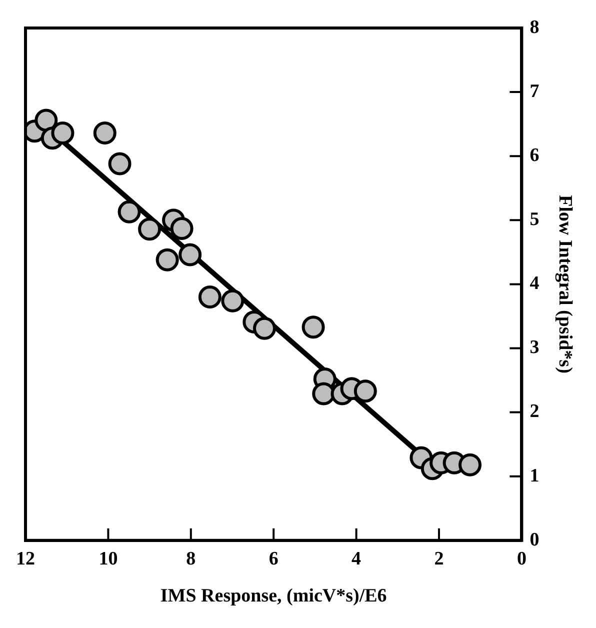 This screenshot has height=628, width=596. Describe the element at coordinates (535, 283) in the screenshot. I see `y2-tick-label: 4` at that location.